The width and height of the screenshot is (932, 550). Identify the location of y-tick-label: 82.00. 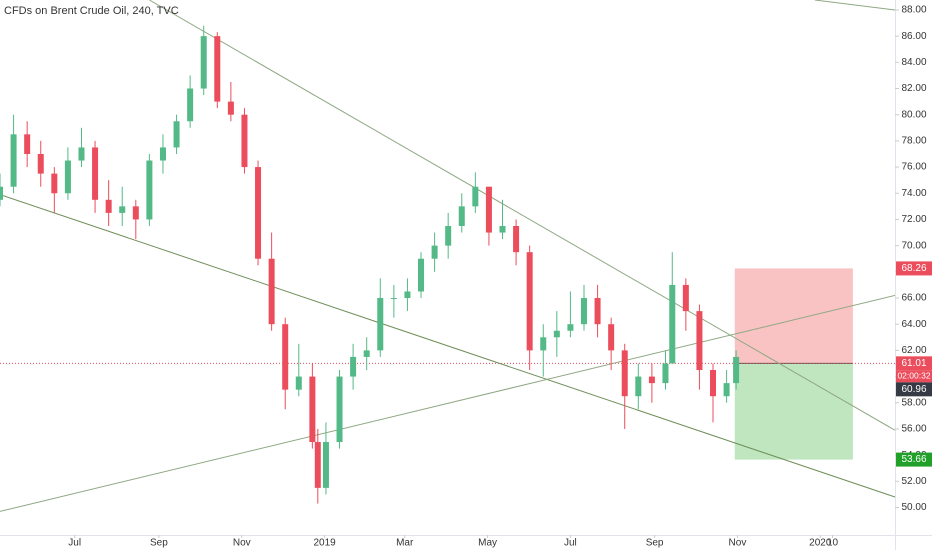
(913, 88).